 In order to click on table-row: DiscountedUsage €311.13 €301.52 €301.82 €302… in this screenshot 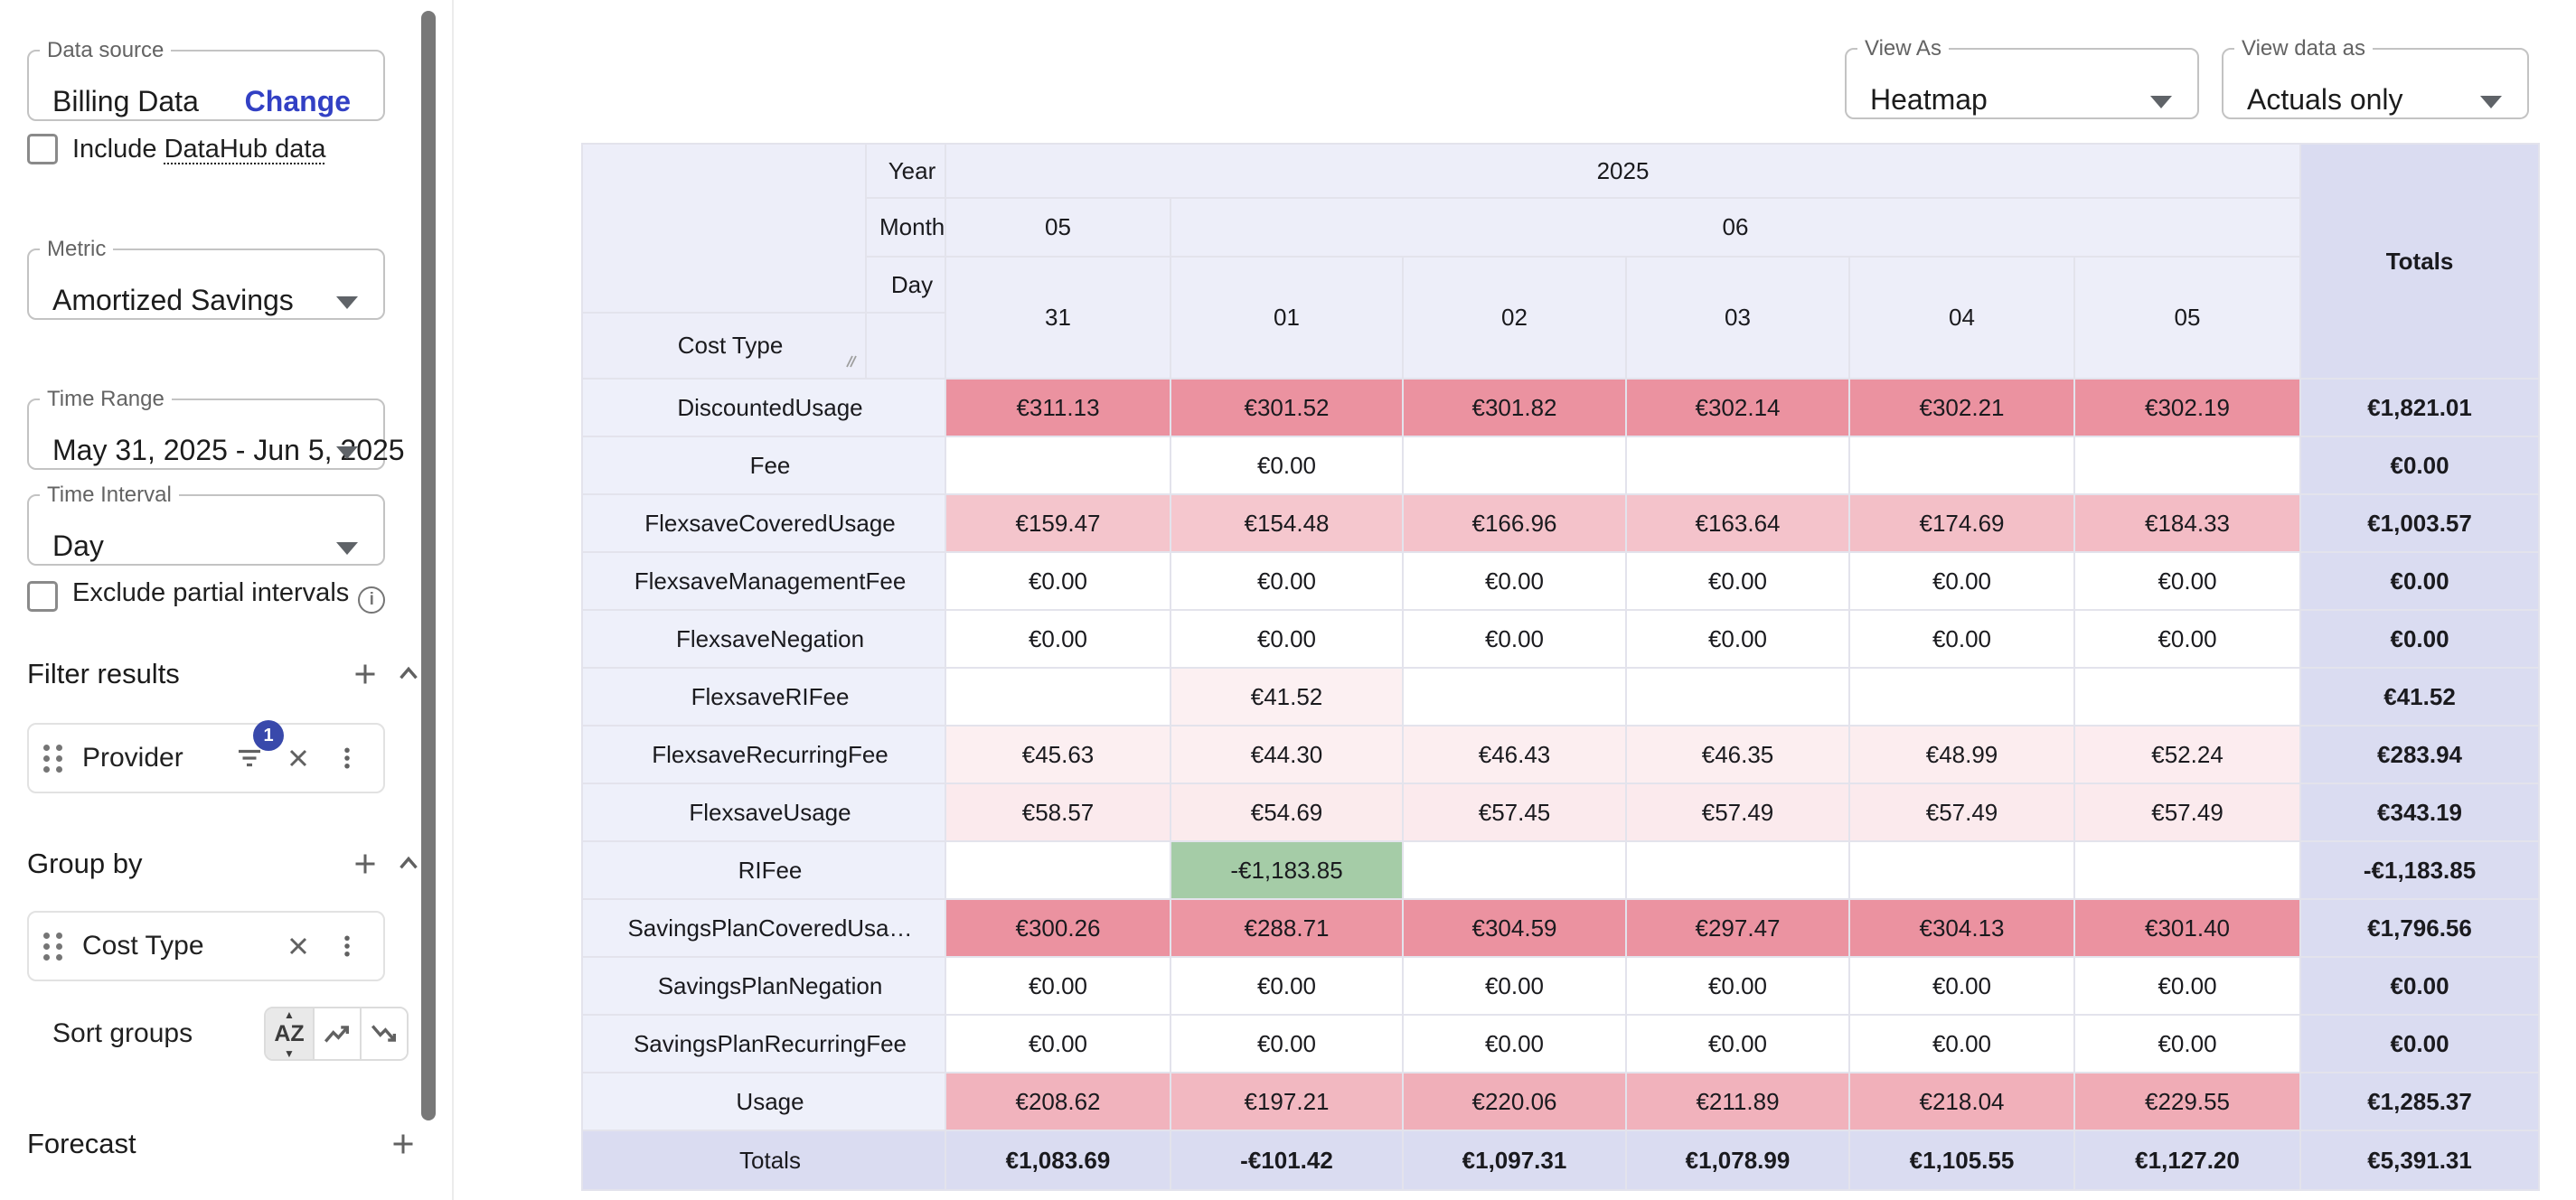, I will do `click(1561, 408)`.